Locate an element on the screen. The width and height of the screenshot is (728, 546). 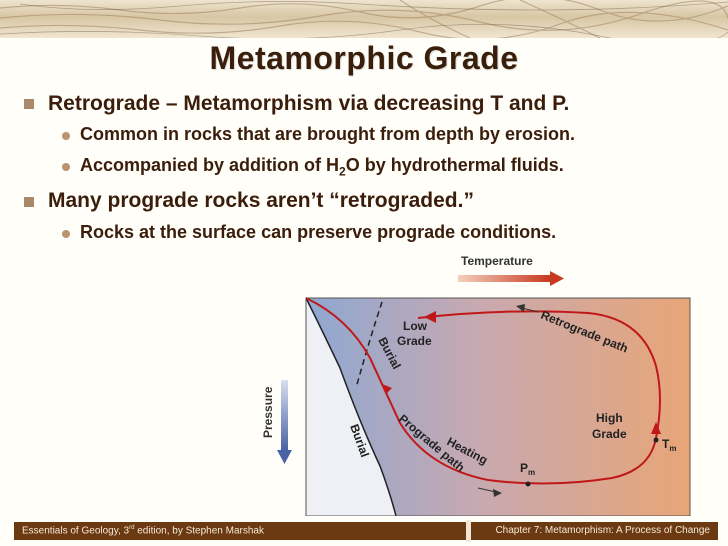
retrograde-direction-arrow is located at coordinates (520, 308).